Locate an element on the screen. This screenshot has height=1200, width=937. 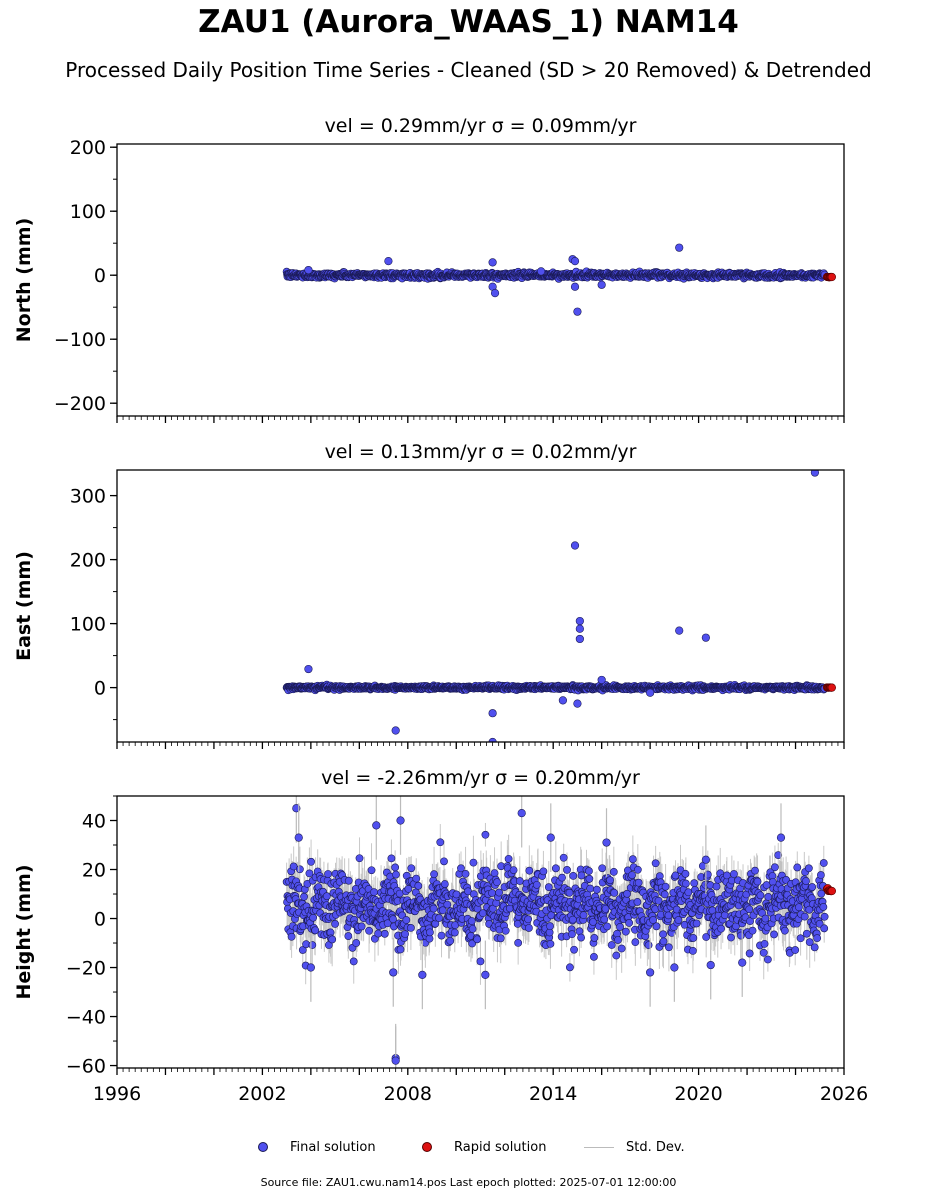
y-axis-label: East (mm) is located at coordinates (24, 606).